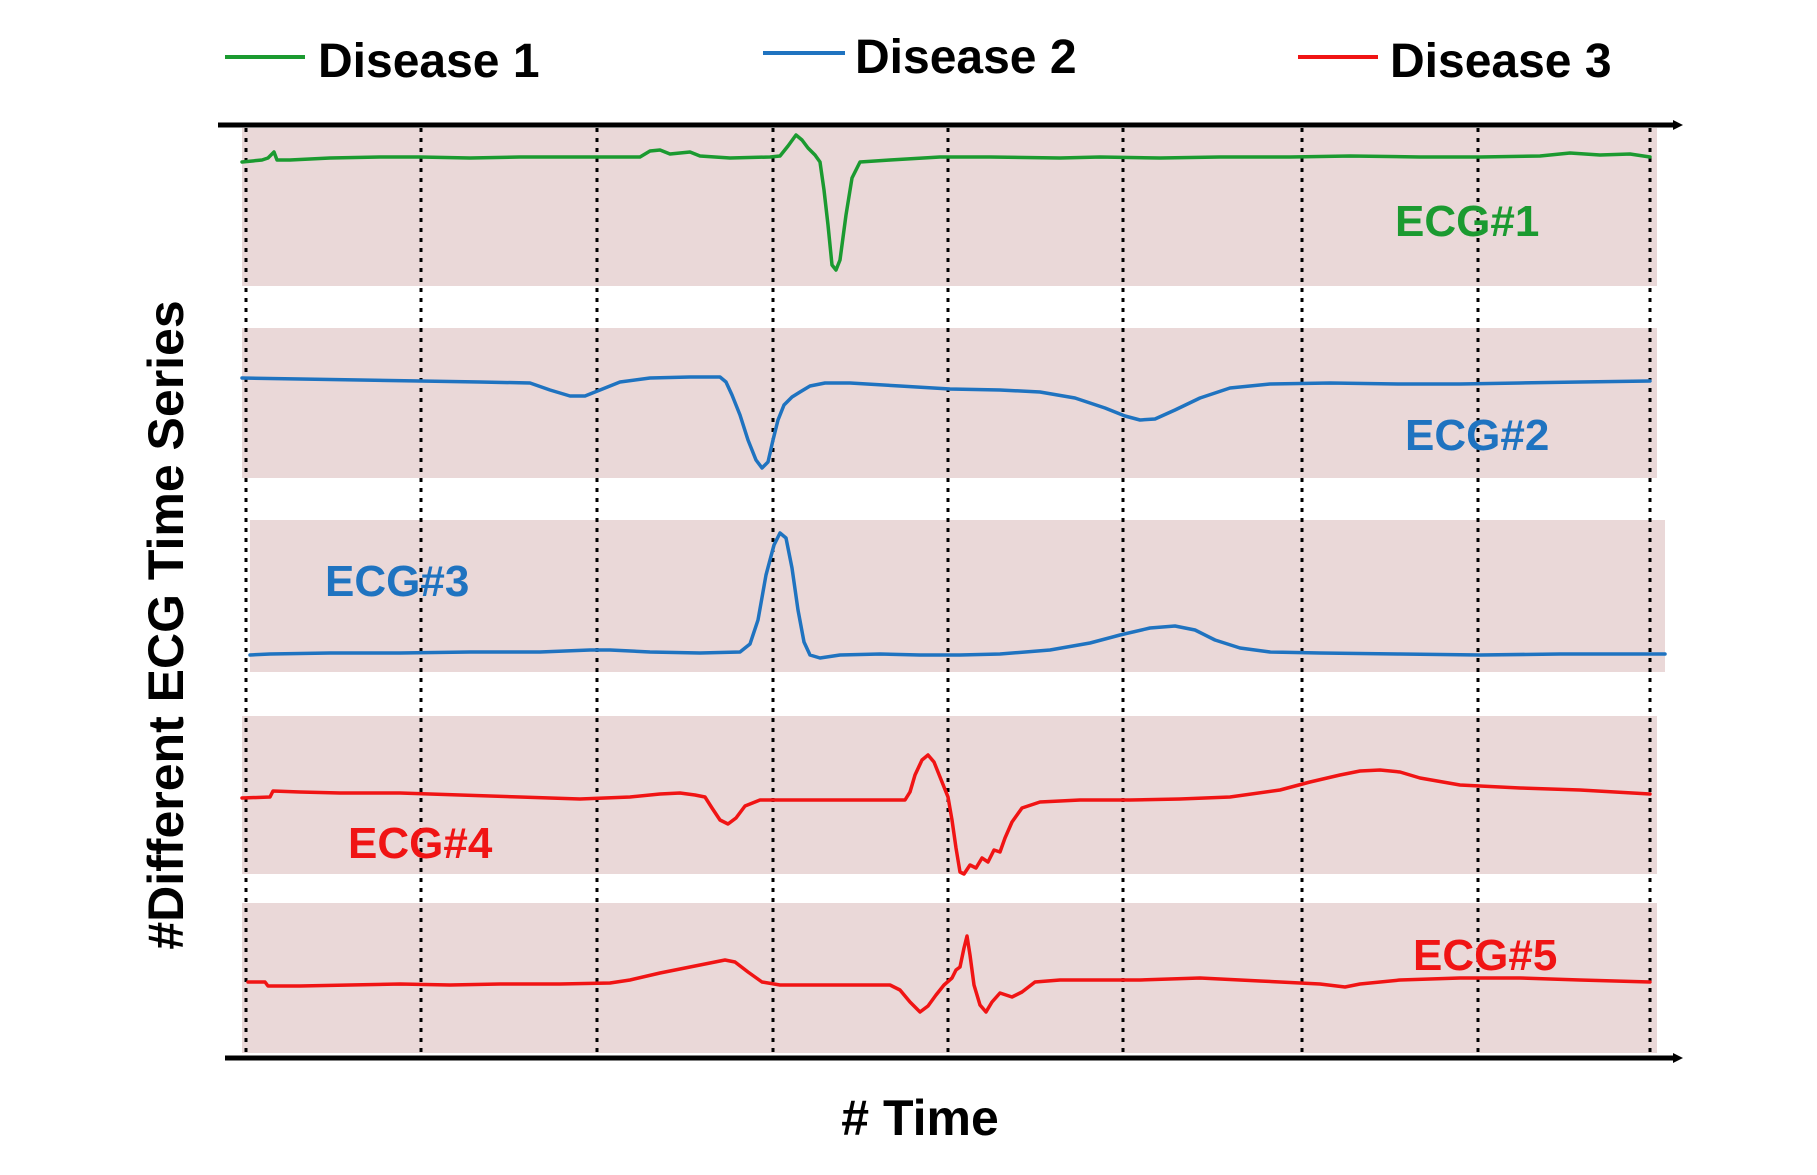  I want to click on legend-item-disease1: Disease 1, so click(382, 61).